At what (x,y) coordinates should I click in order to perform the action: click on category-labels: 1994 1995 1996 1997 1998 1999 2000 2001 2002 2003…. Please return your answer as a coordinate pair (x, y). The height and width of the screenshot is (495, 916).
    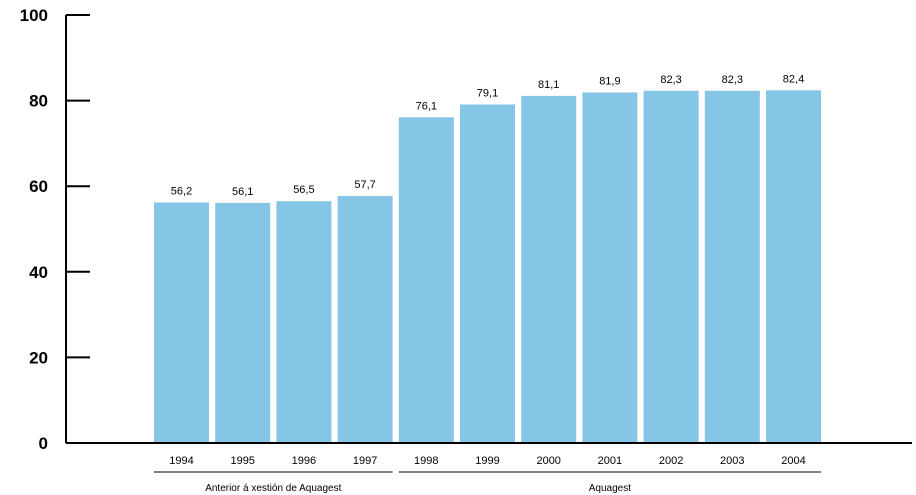
    Looking at the image, I should click on (487, 461).